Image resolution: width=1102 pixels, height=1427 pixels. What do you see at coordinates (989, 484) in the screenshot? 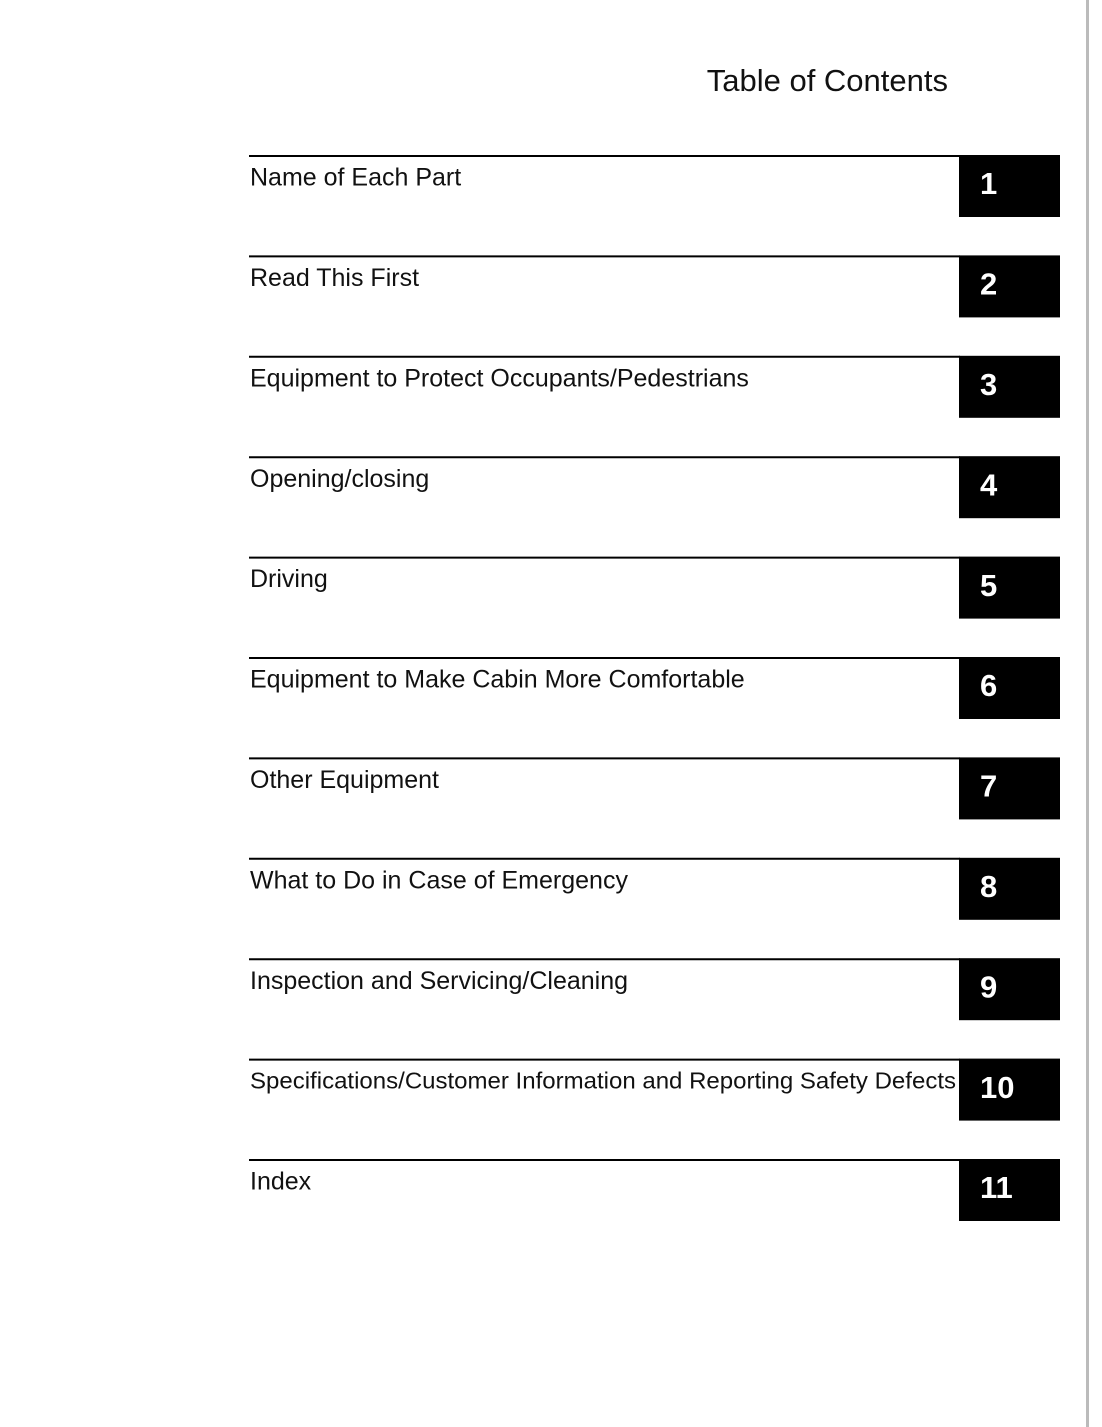
I see `chapter-number: 4` at bounding box center [989, 484].